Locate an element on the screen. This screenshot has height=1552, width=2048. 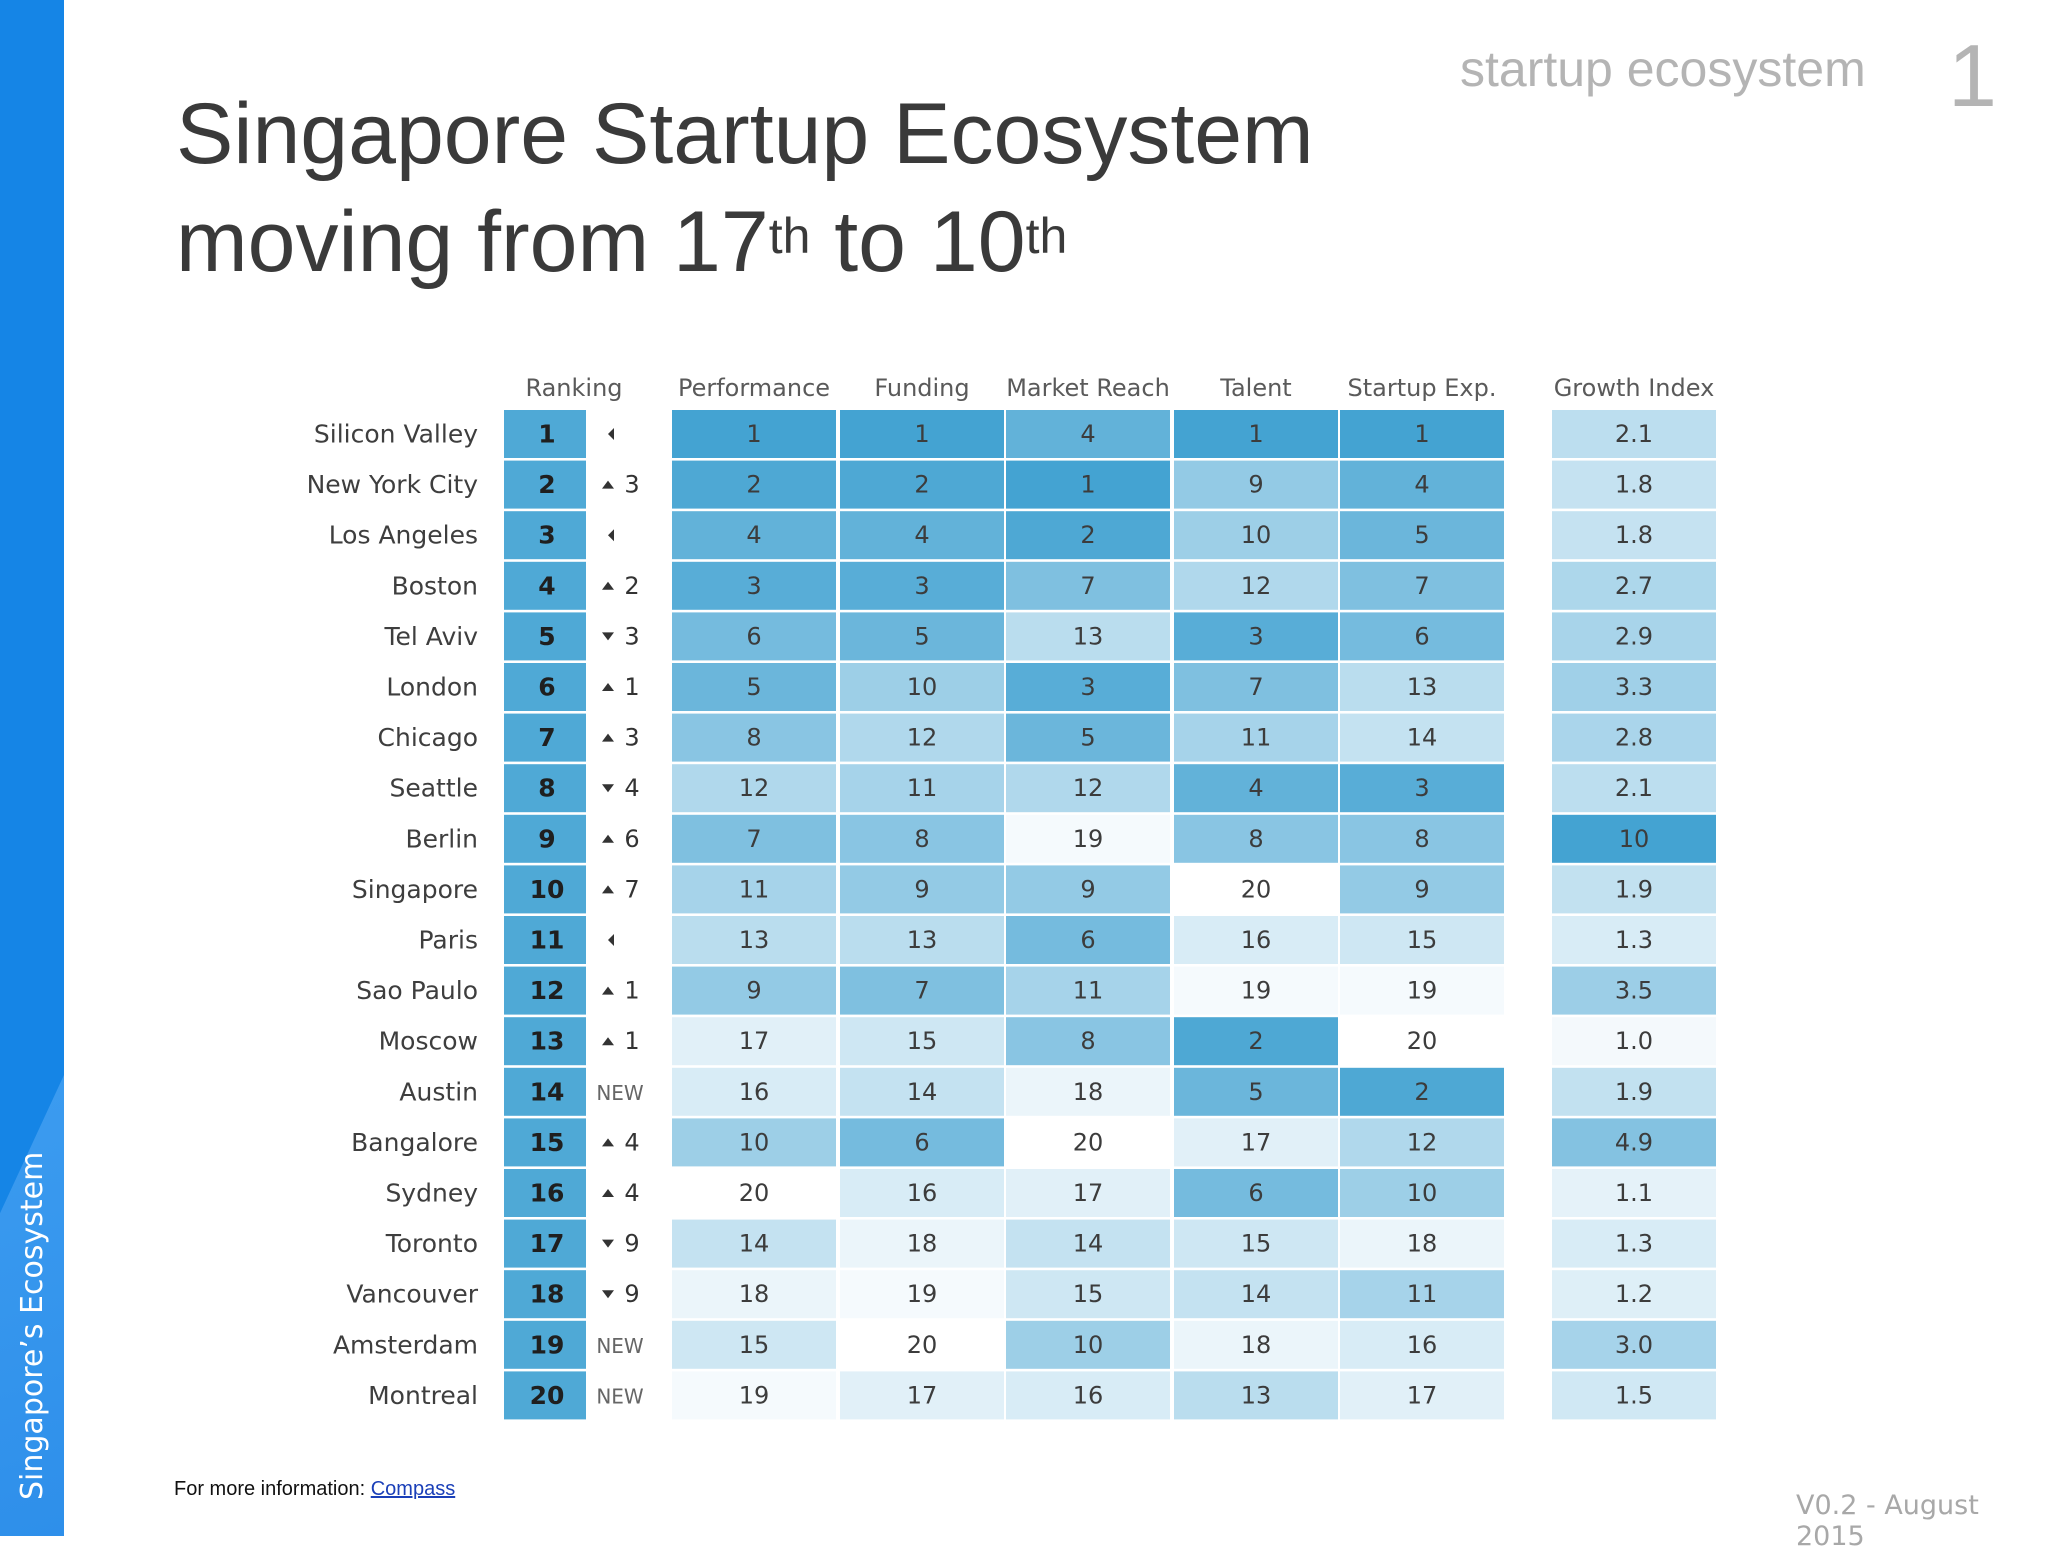
down-arrow-icon is located at coordinates (608, 636).